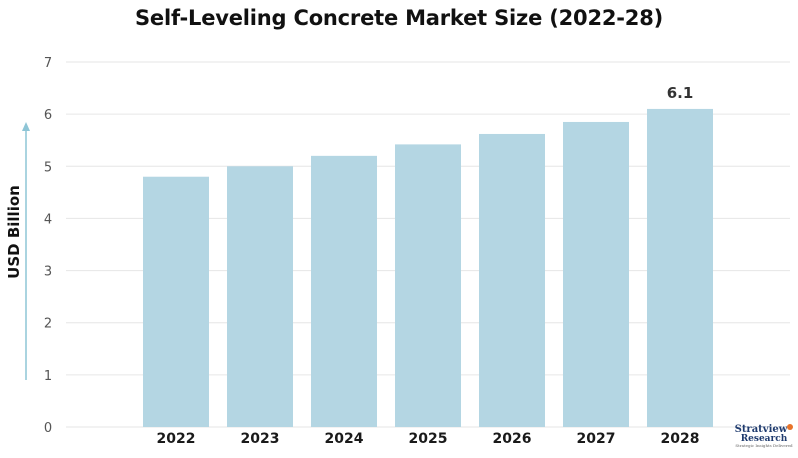 The image size is (798, 458). What do you see at coordinates (48, 115) in the screenshot?
I see `y-tick-label: 6` at bounding box center [48, 115].